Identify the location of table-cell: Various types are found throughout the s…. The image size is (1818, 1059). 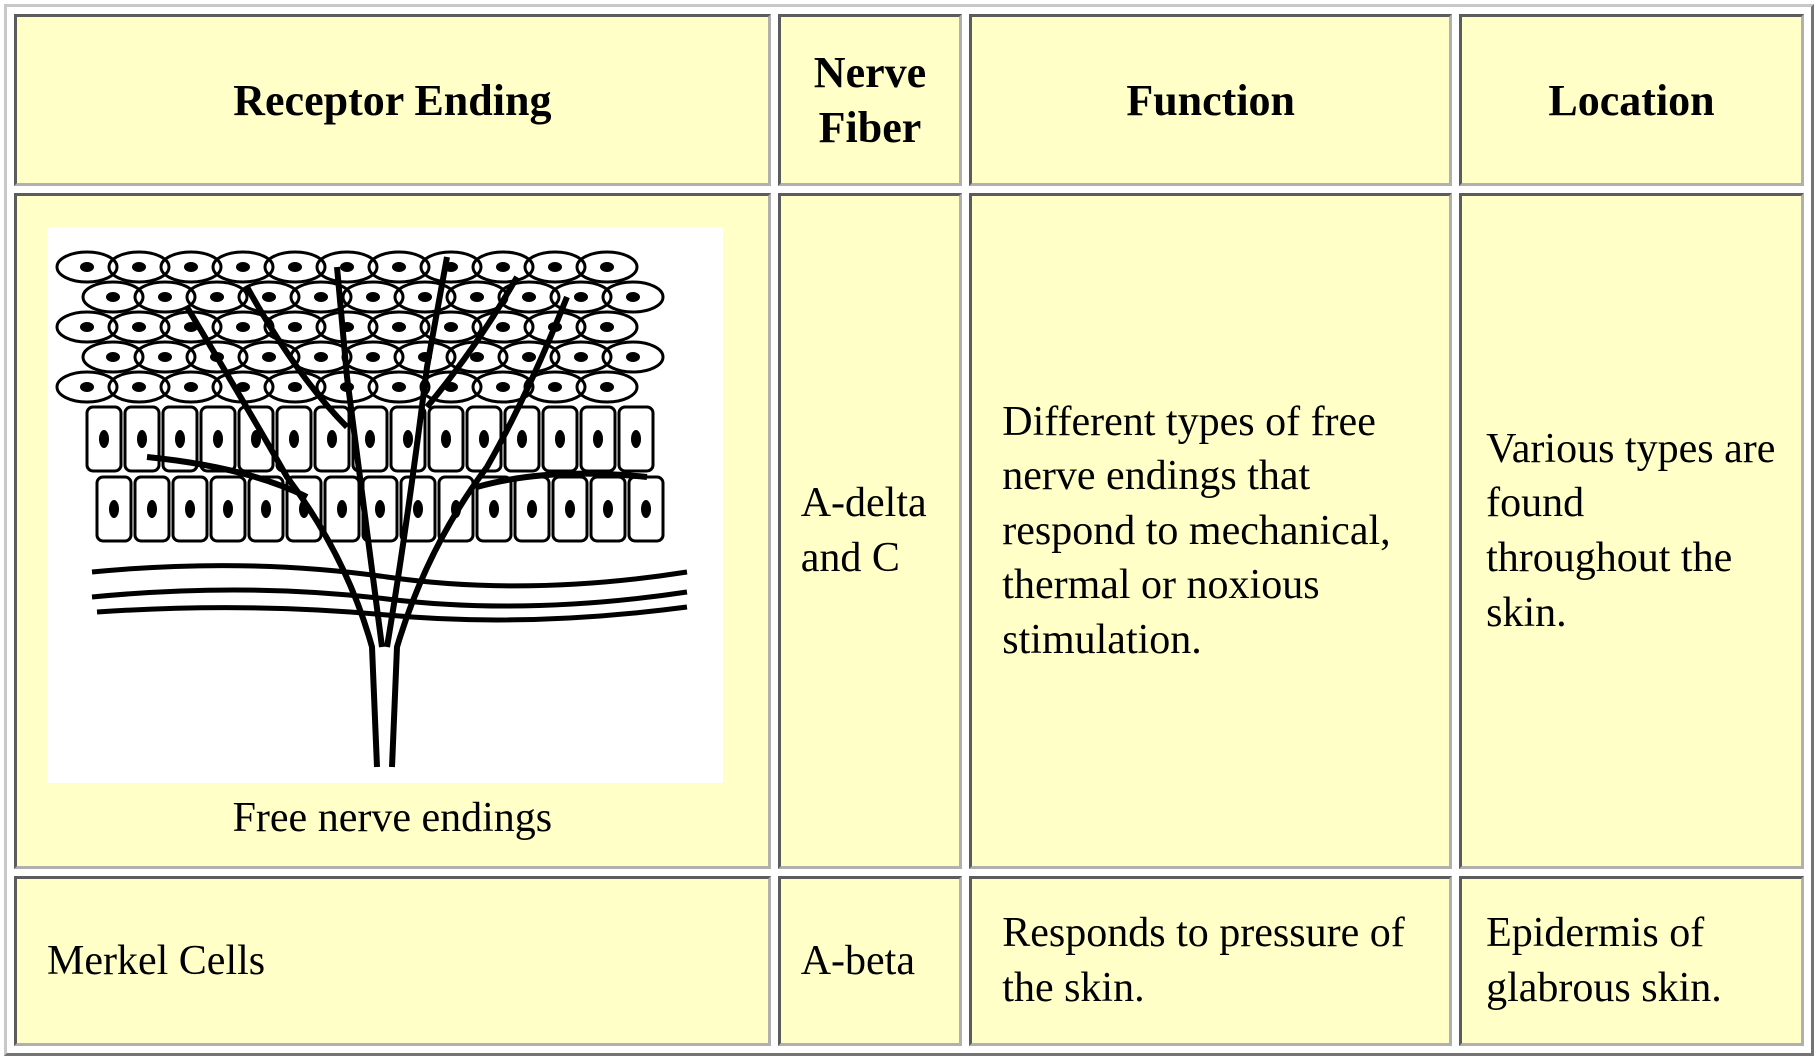
(1631, 531).